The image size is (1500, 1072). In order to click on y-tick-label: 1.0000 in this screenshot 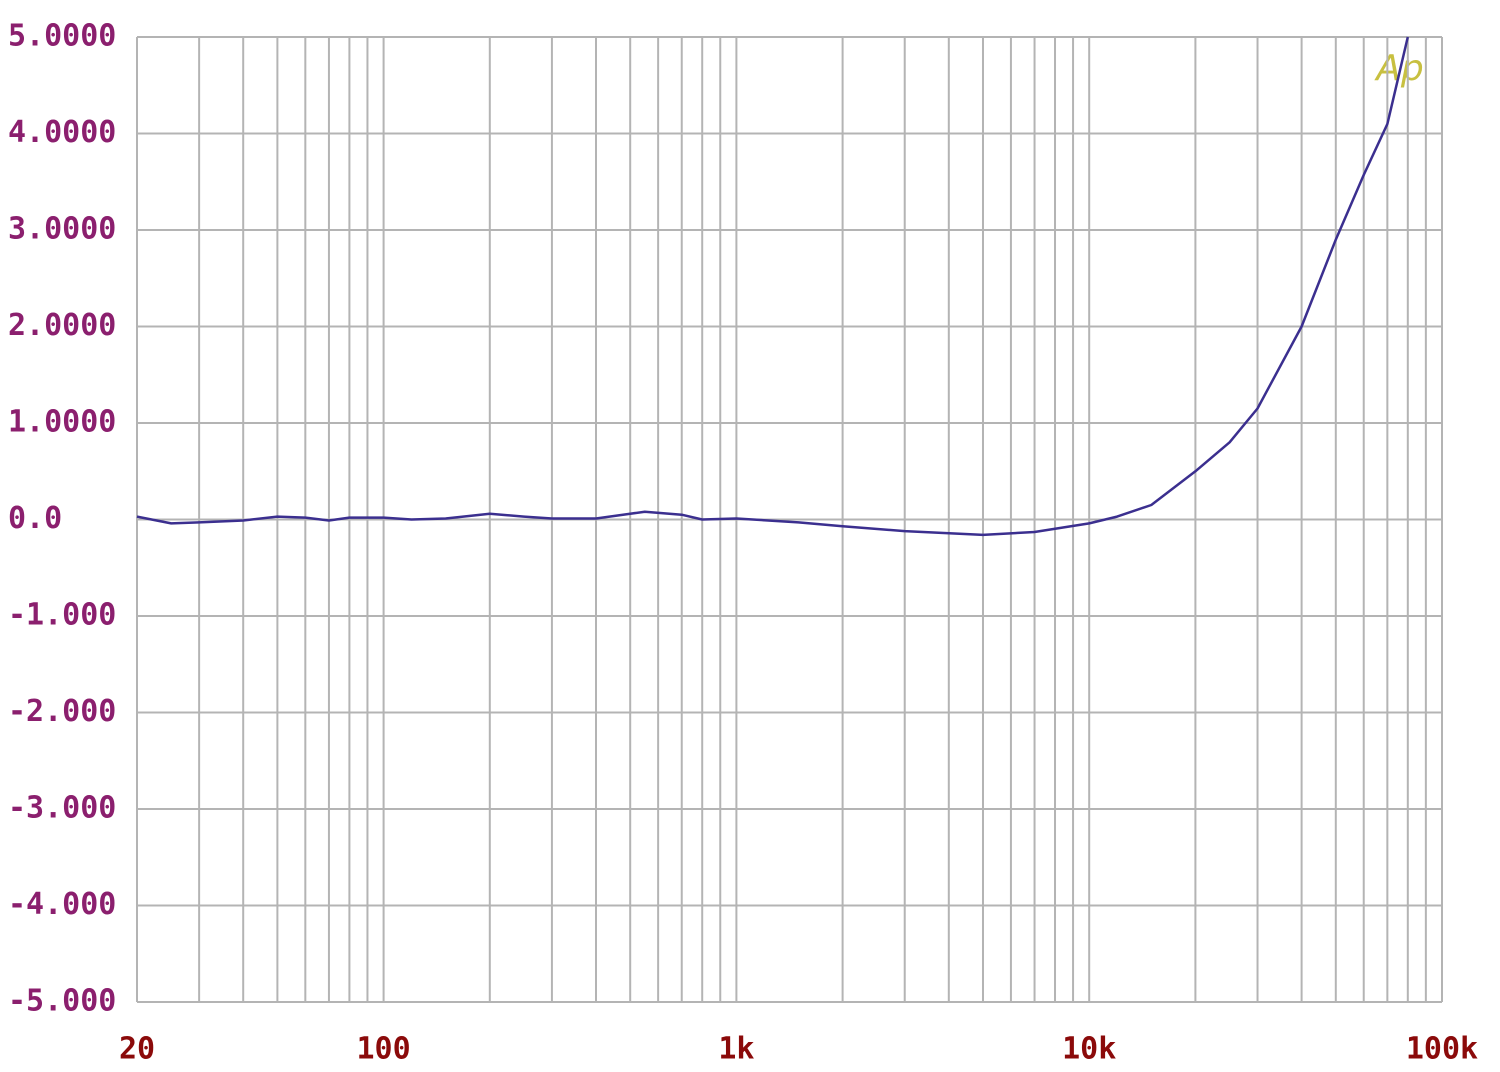, I will do `click(62, 422)`.